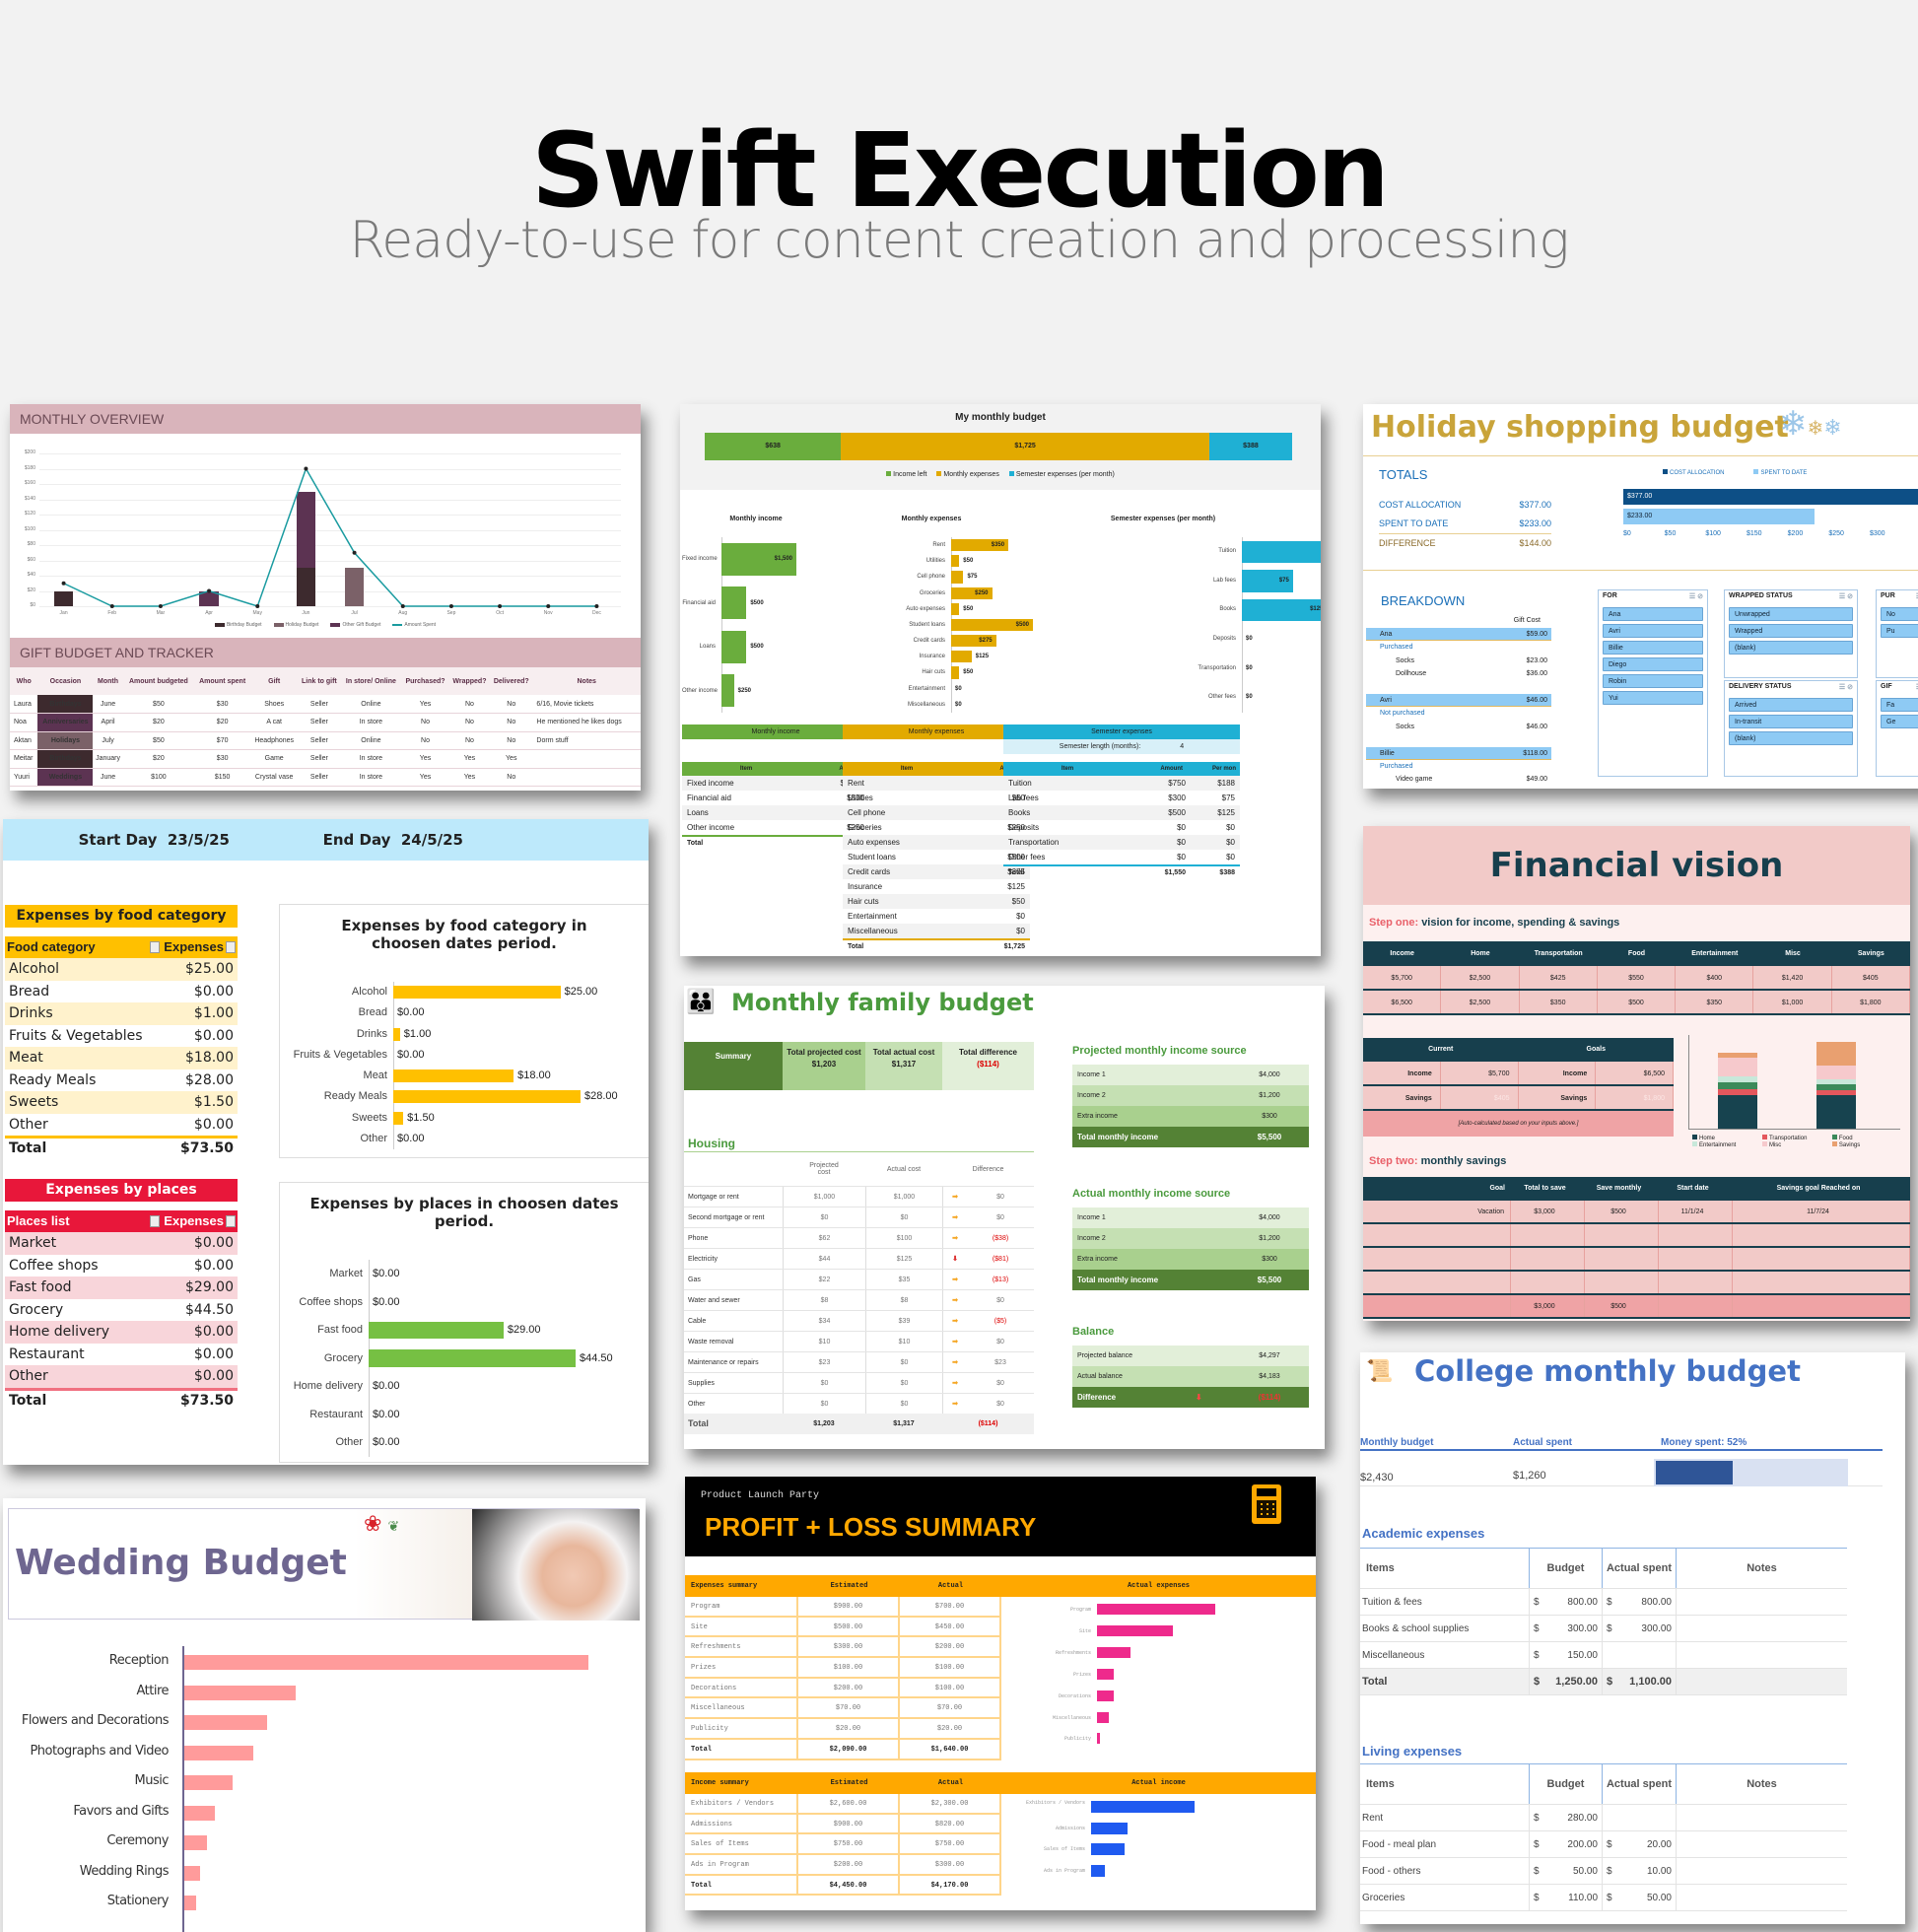 The width and height of the screenshot is (1918, 1932). I want to click on item-cell: Miscellaneous, so click(873, 931).